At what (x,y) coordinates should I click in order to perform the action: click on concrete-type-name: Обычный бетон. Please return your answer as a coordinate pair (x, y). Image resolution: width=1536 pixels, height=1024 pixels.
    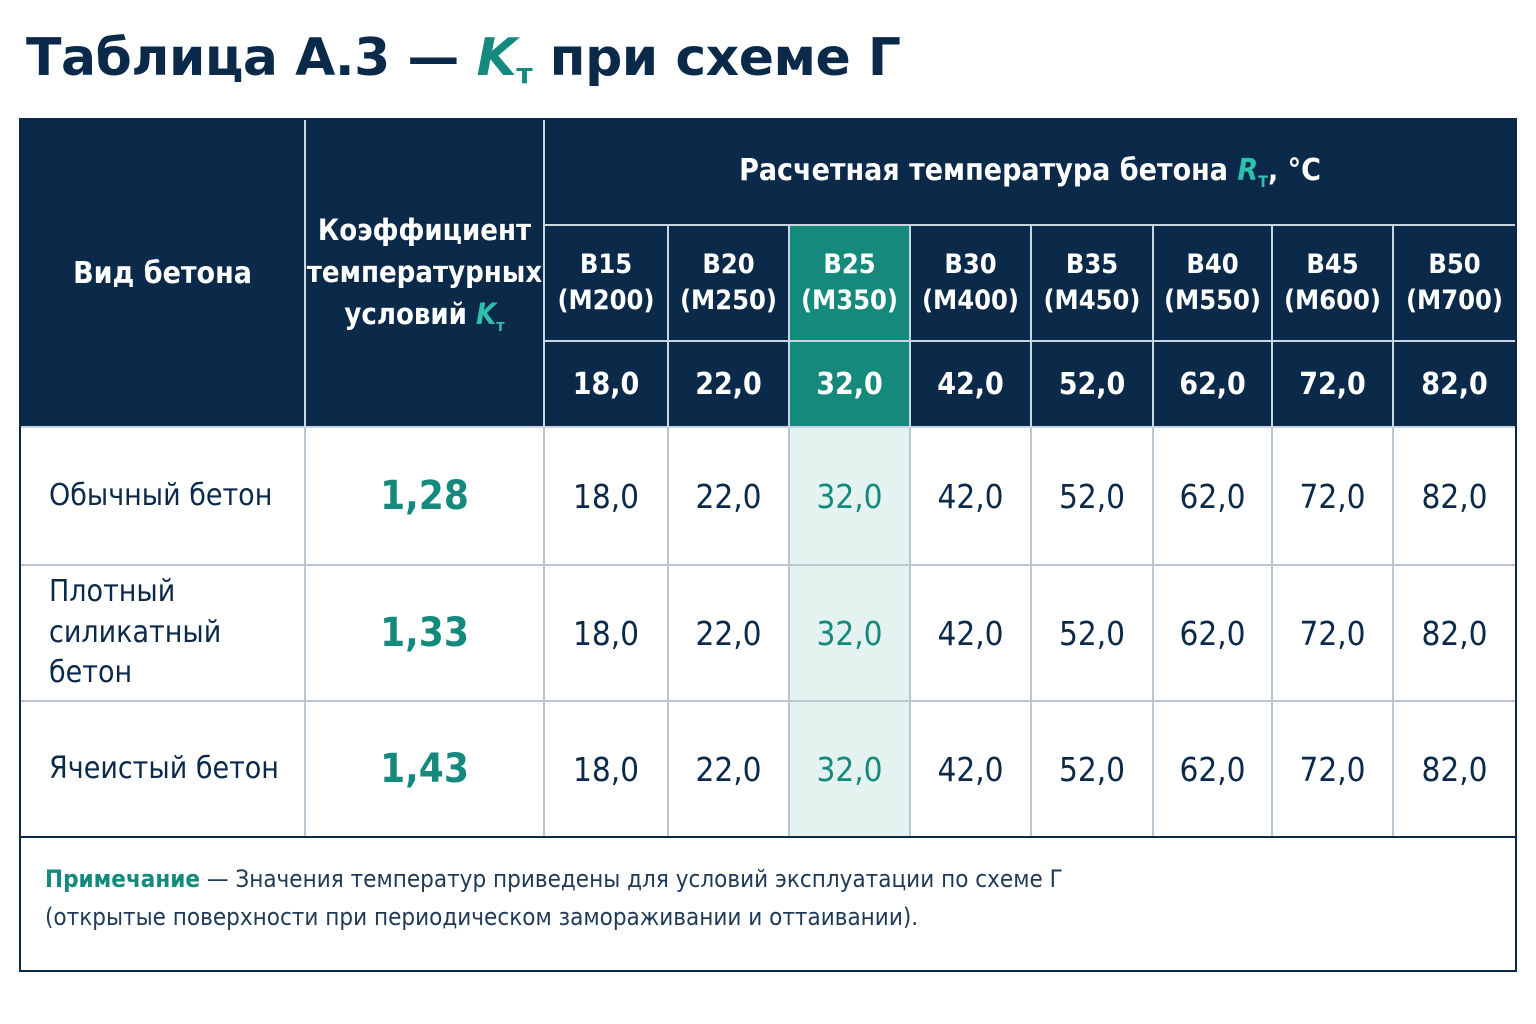
    Looking at the image, I should click on (163, 496).